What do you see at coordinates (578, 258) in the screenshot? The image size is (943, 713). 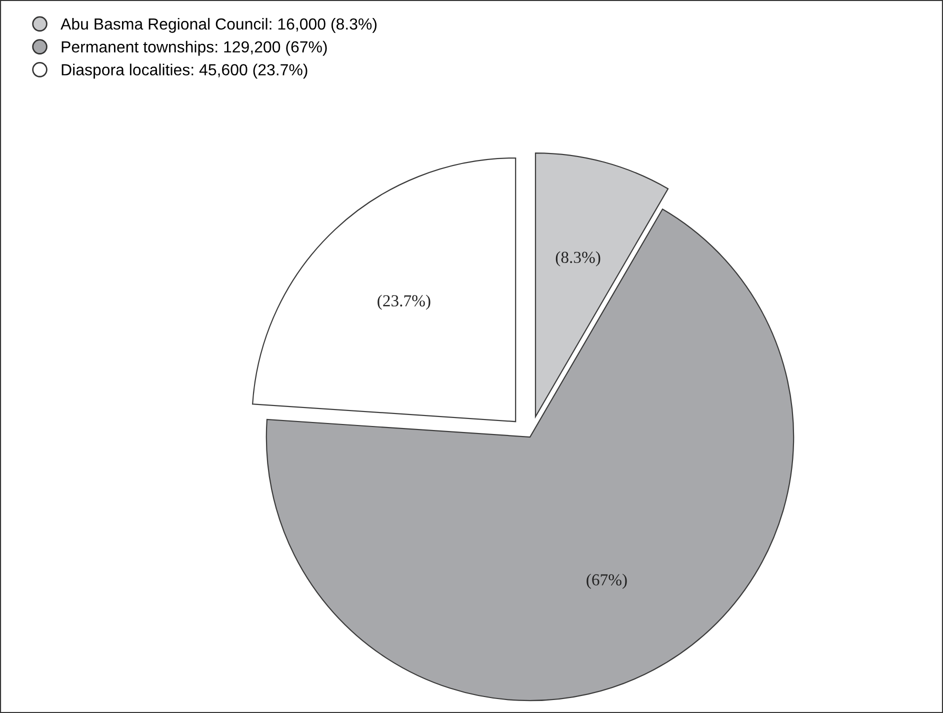 I see `data-label: (8.3%)` at bounding box center [578, 258].